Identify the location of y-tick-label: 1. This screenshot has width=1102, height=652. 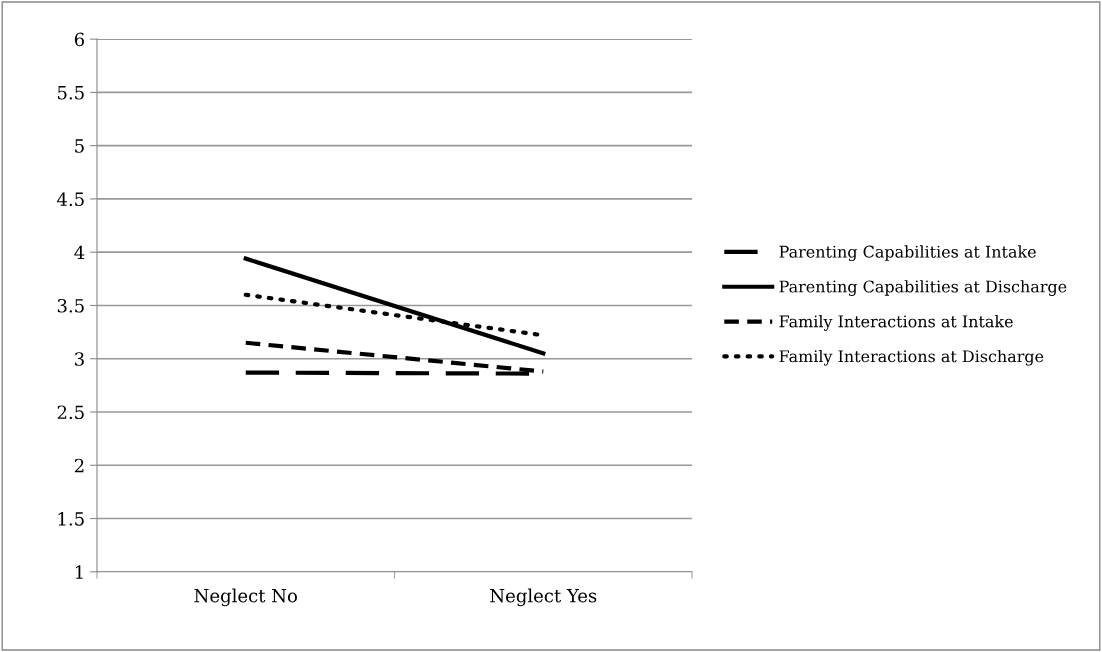
(79, 572).